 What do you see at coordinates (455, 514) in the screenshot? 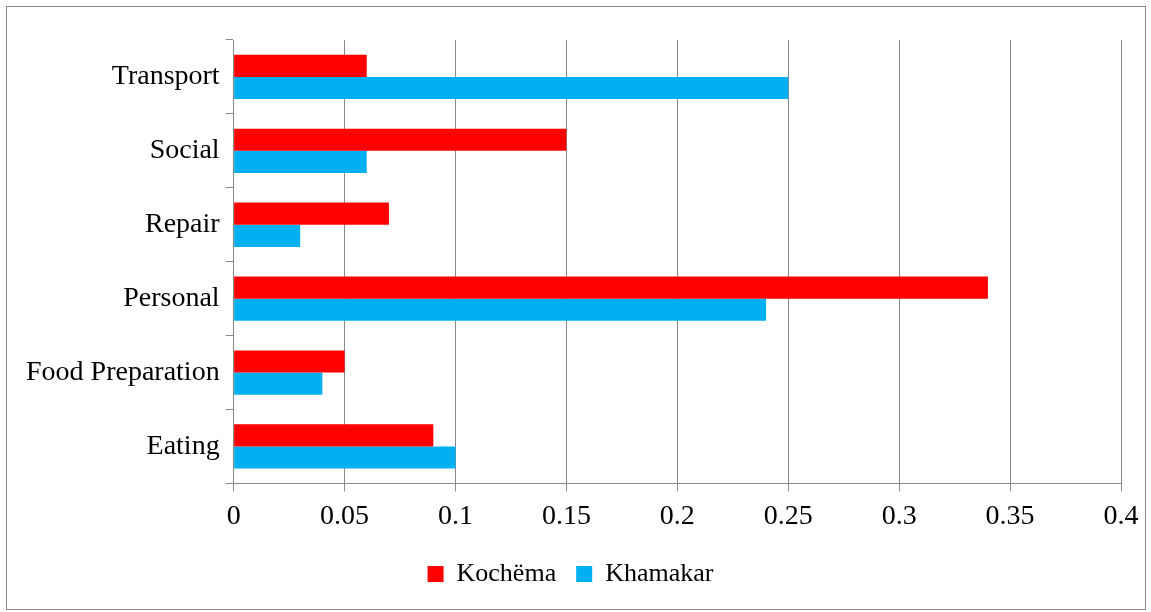
I see `x-tick-label: 0.1` at bounding box center [455, 514].